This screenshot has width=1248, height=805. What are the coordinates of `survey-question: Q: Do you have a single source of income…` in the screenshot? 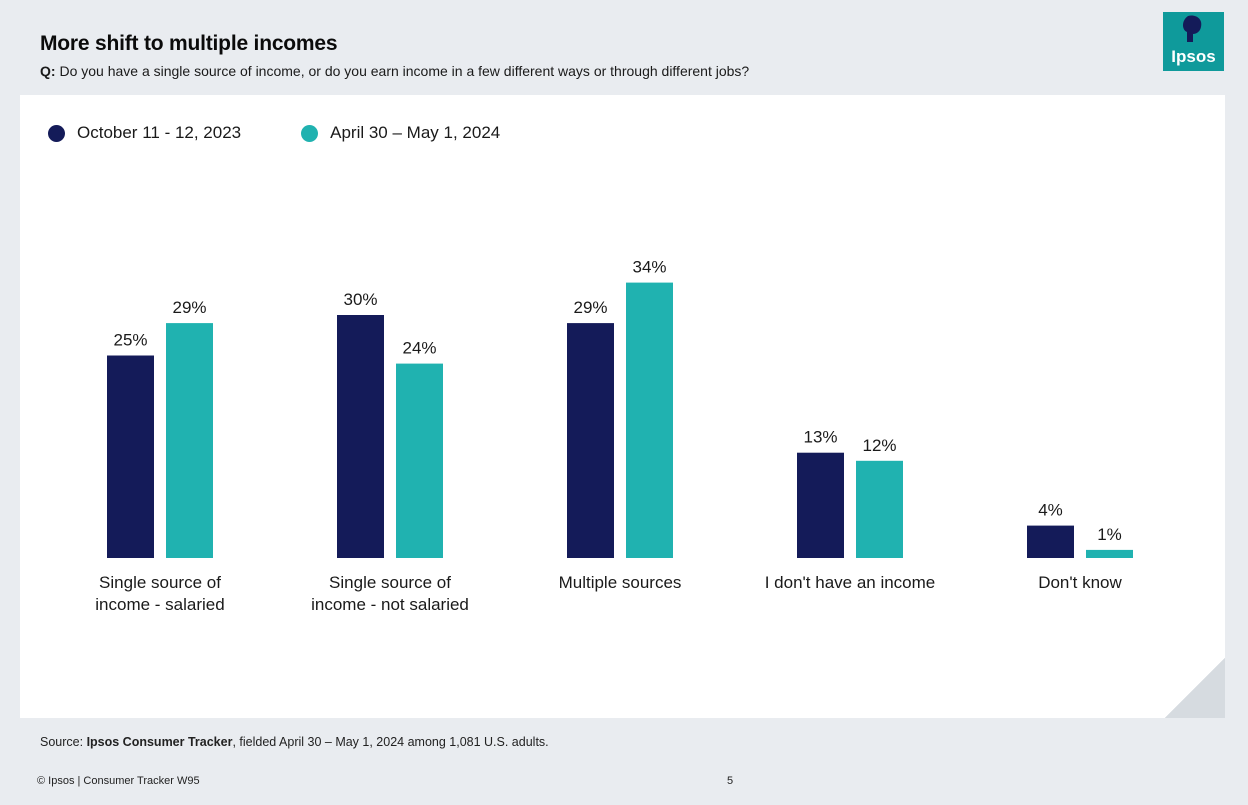 It's located at (394, 71).